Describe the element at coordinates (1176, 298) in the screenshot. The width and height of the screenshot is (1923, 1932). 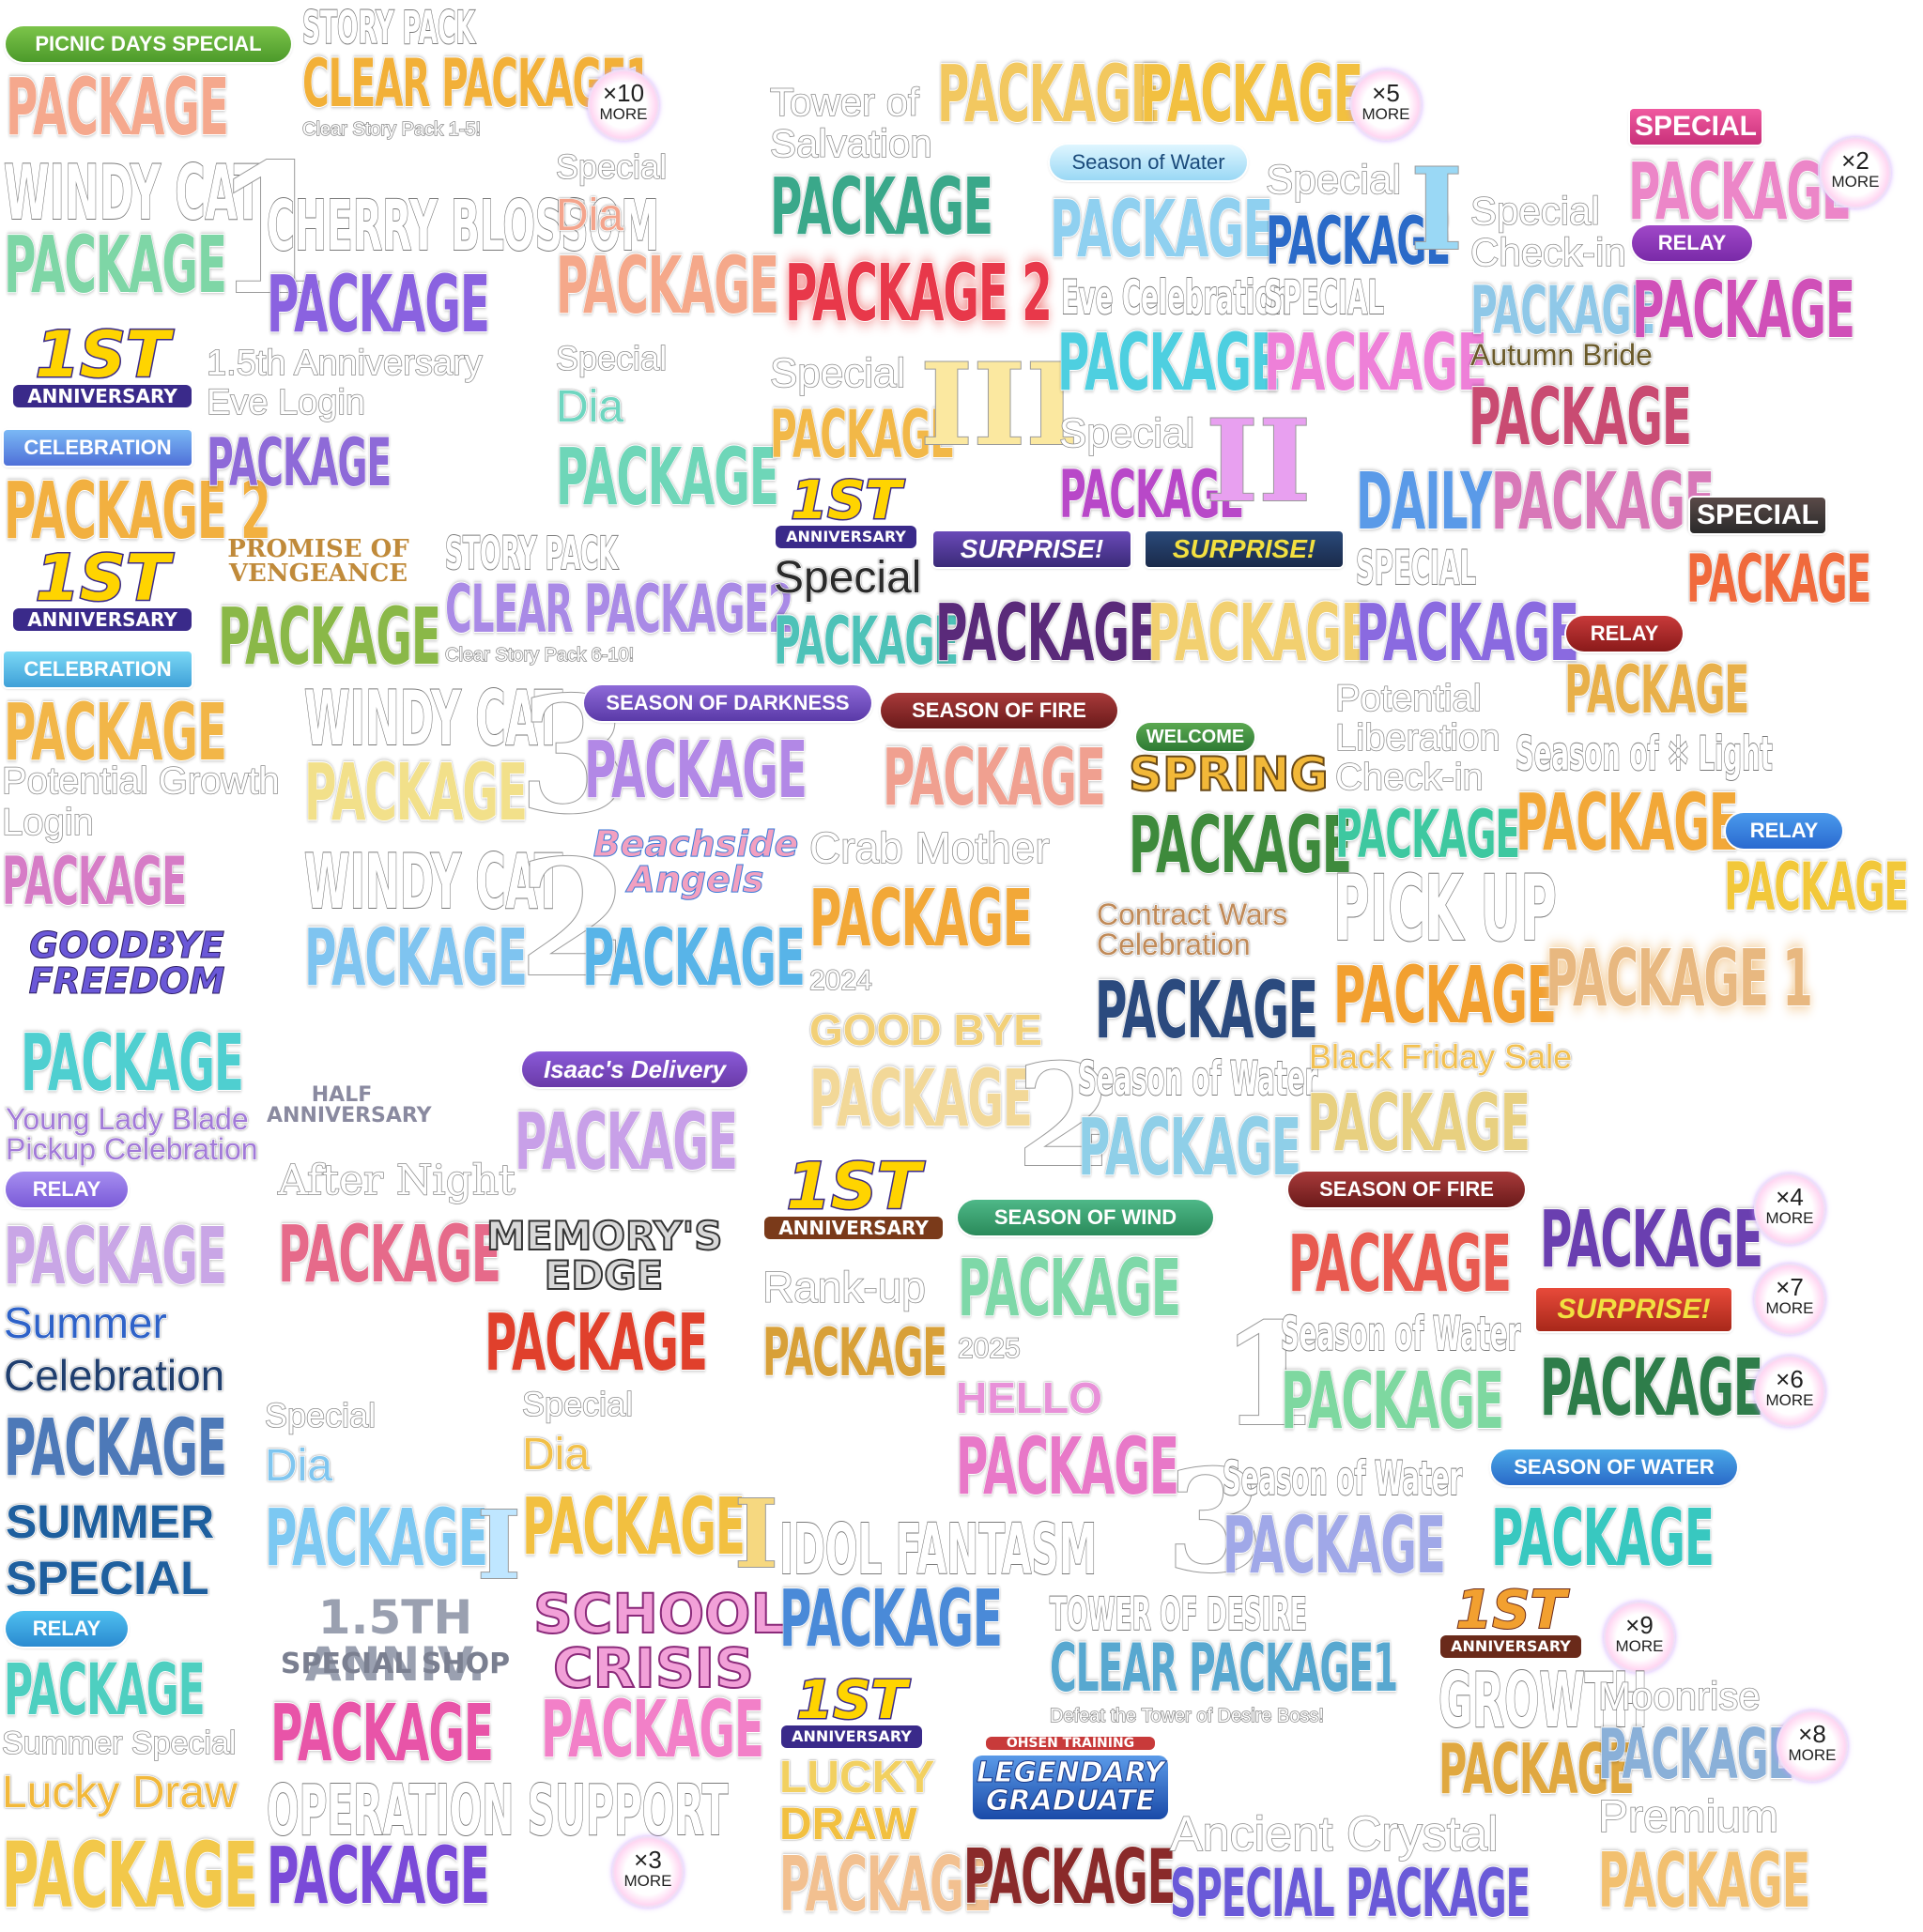
I see `eve-celebration-title: Eve Celebration` at that location.